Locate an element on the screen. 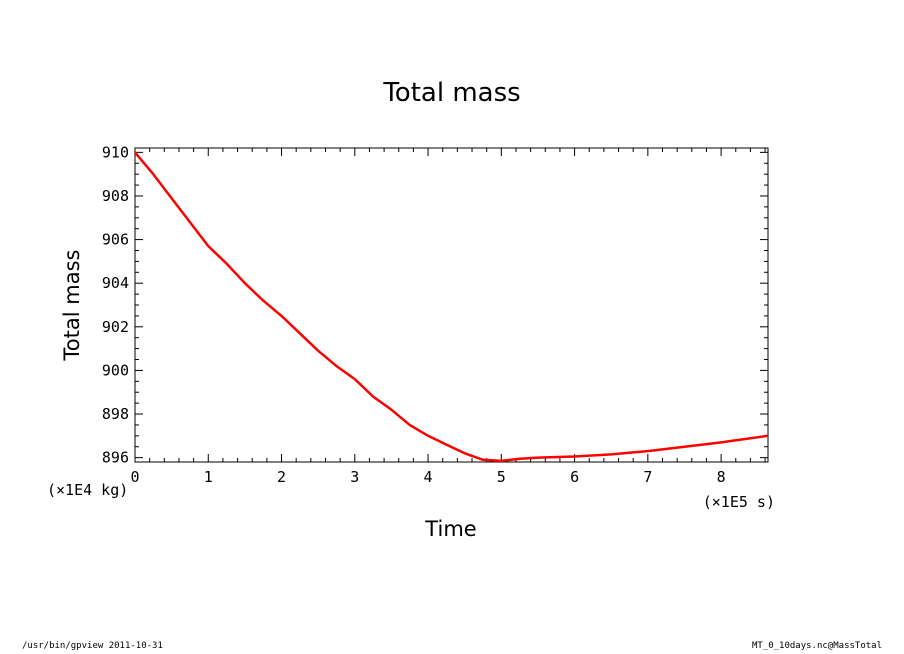 The image size is (904, 654). y-tick-label: 902 is located at coordinates (115, 327).